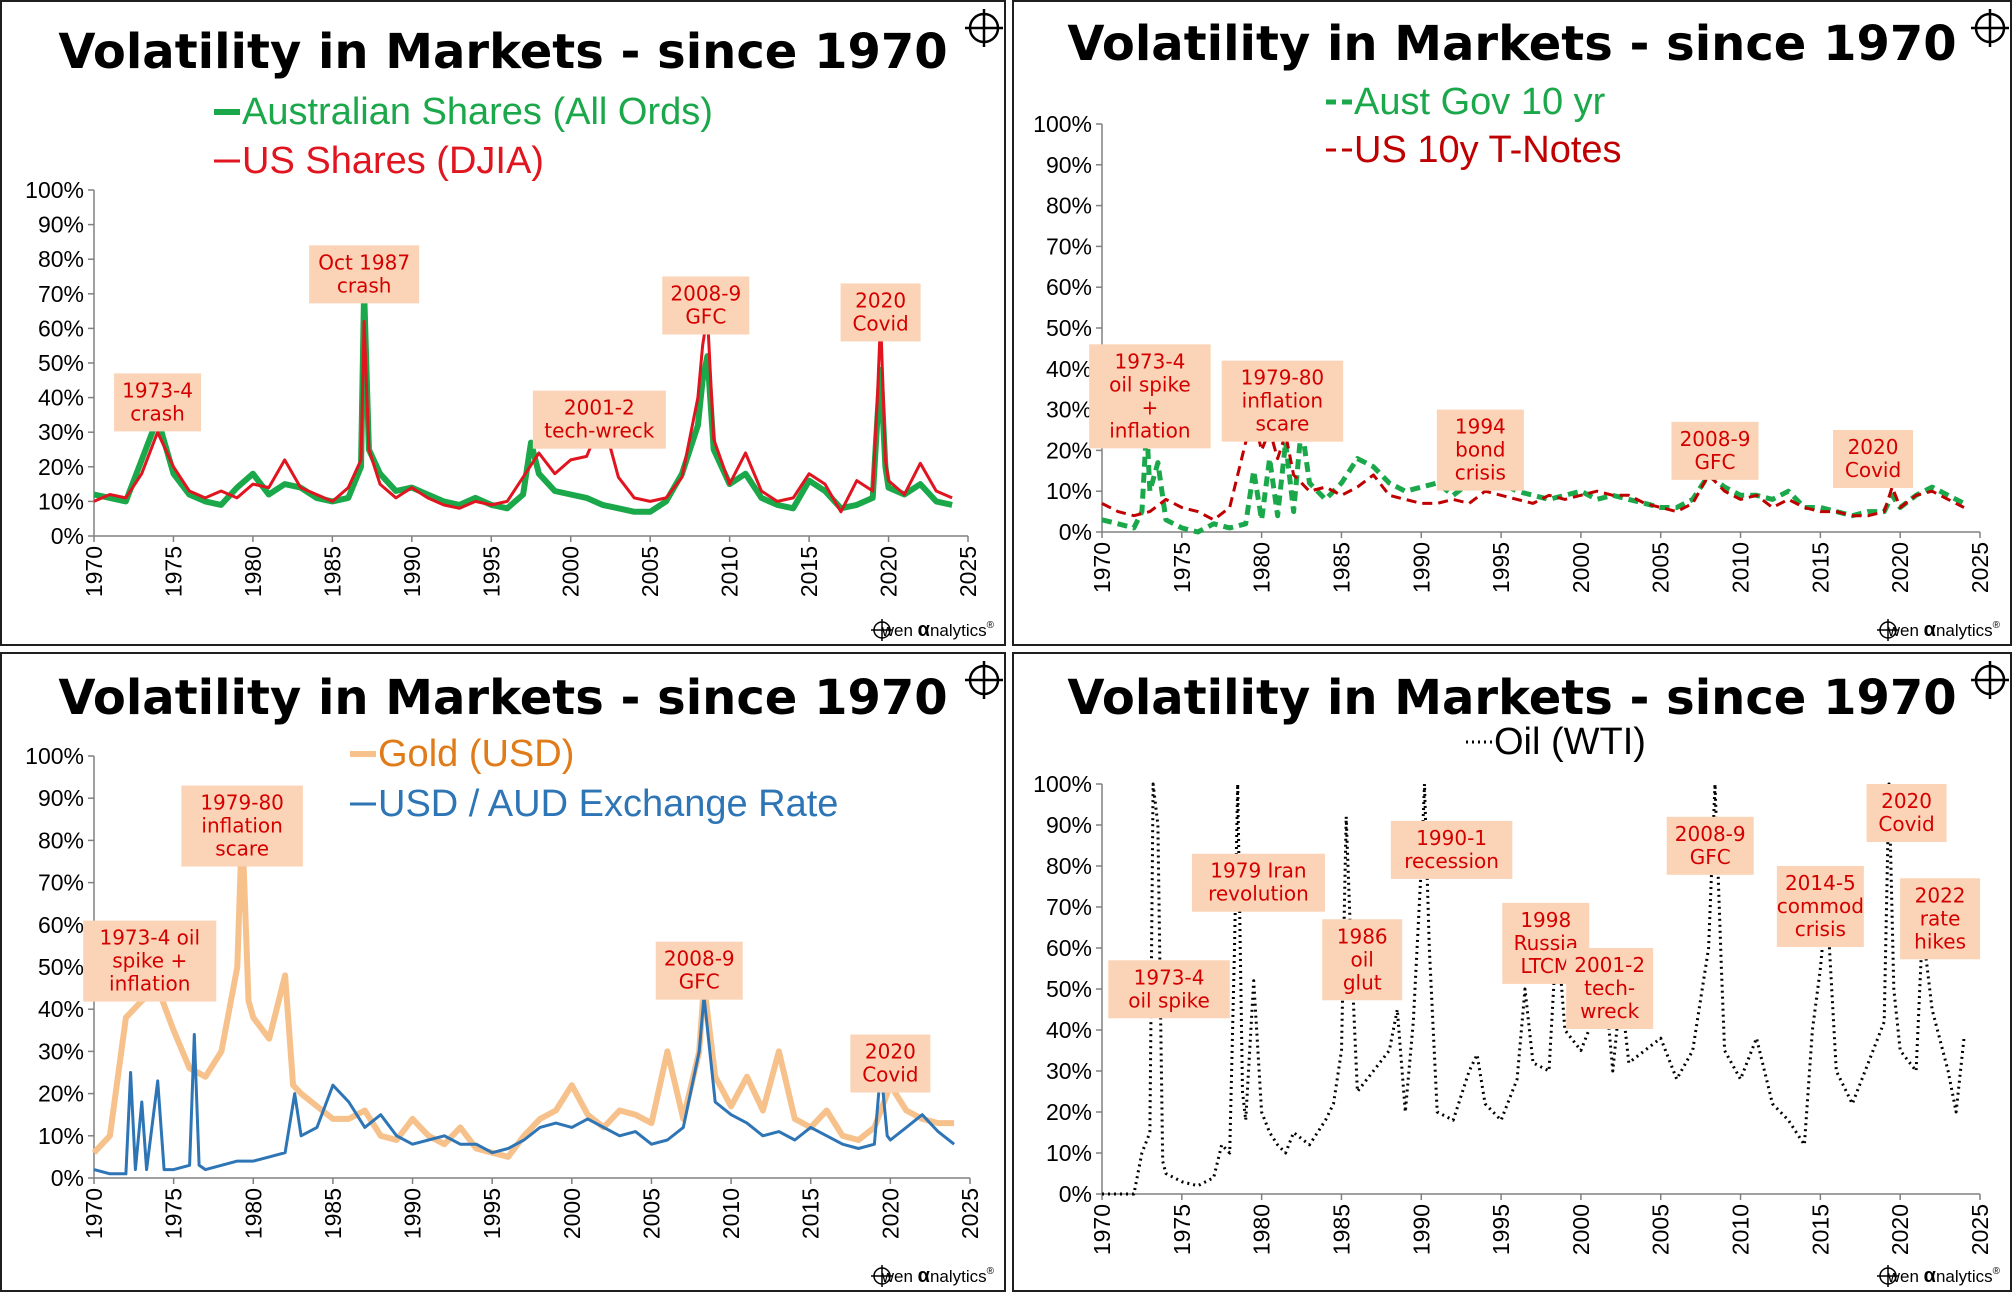 Image resolution: width=2012 pixels, height=1292 pixels. I want to click on x-tick-label: 1995, so click(491, 571).